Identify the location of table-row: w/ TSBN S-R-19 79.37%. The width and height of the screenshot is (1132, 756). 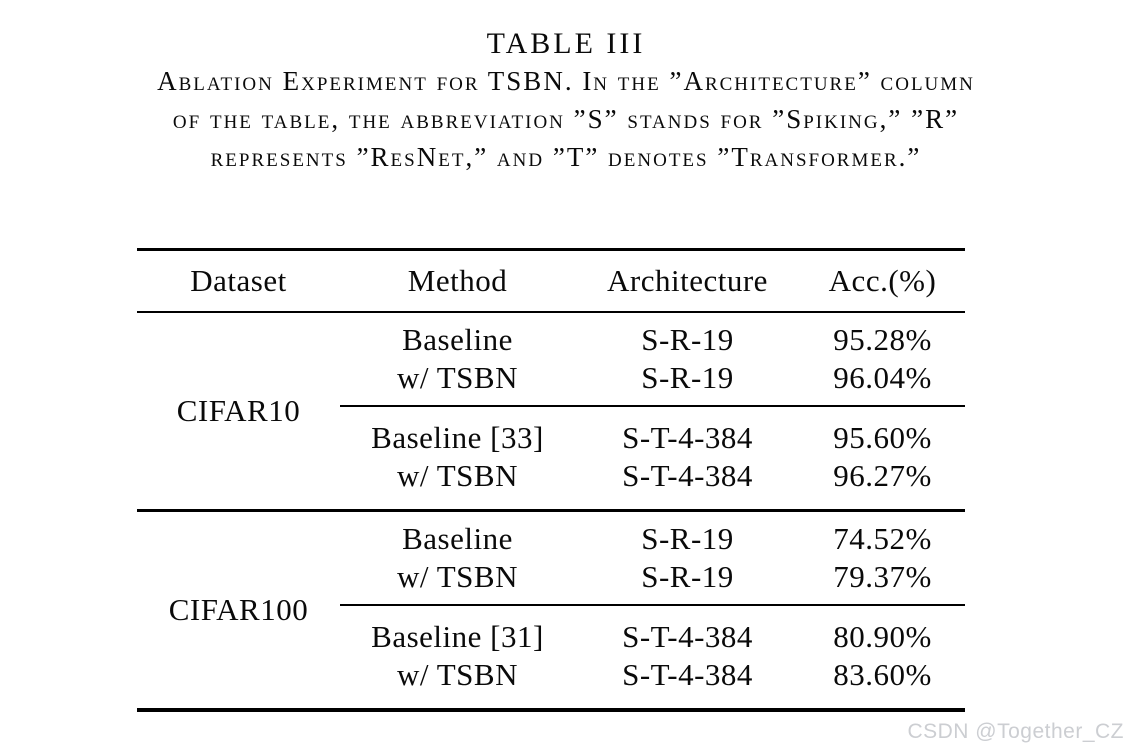
(652, 577).